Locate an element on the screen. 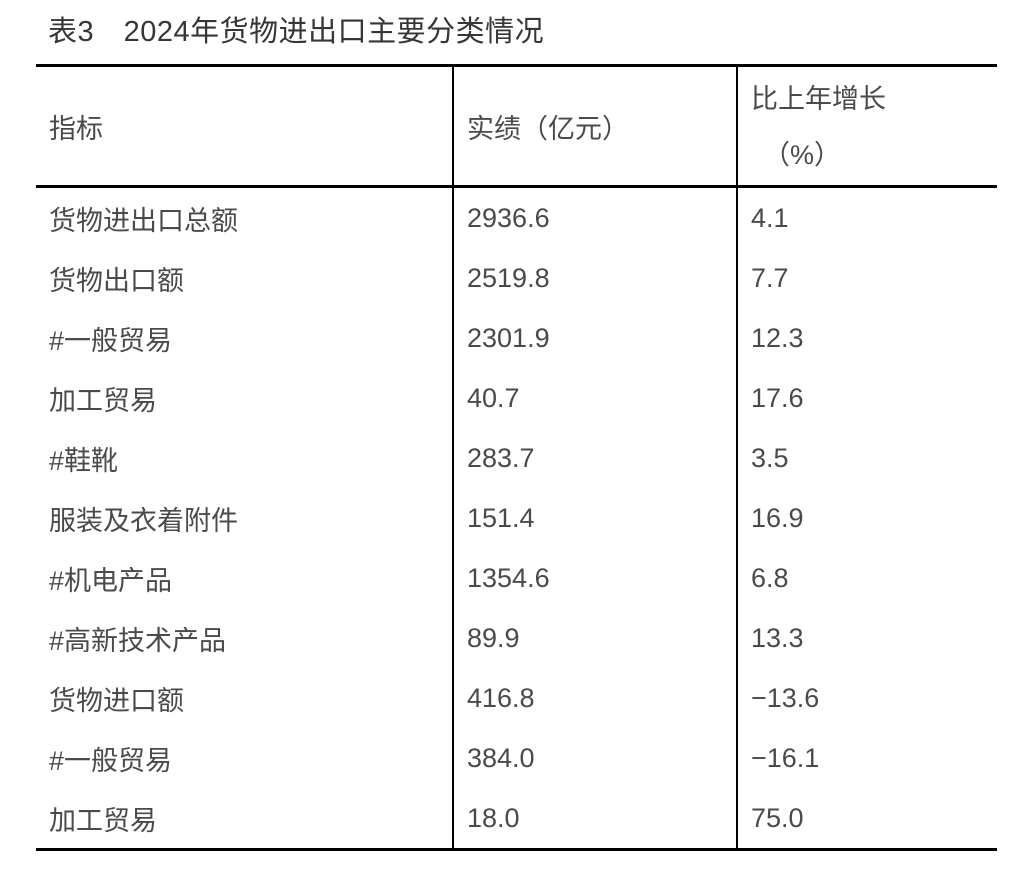 This screenshot has width=1034, height=889. header-row: 指标 实绩（亿元） 比上年增长 （%） is located at coordinates (516, 126).